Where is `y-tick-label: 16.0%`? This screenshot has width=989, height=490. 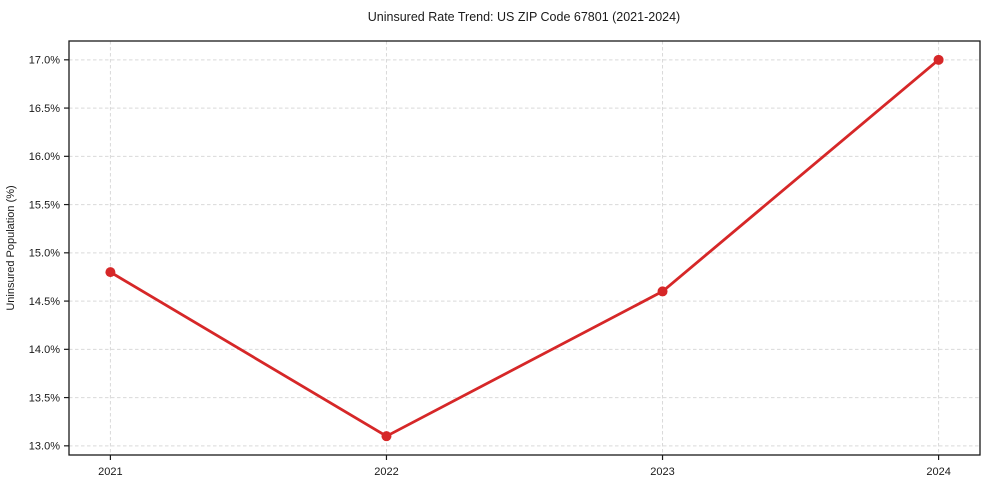 y-tick-label: 16.0% is located at coordinates (44, 157).